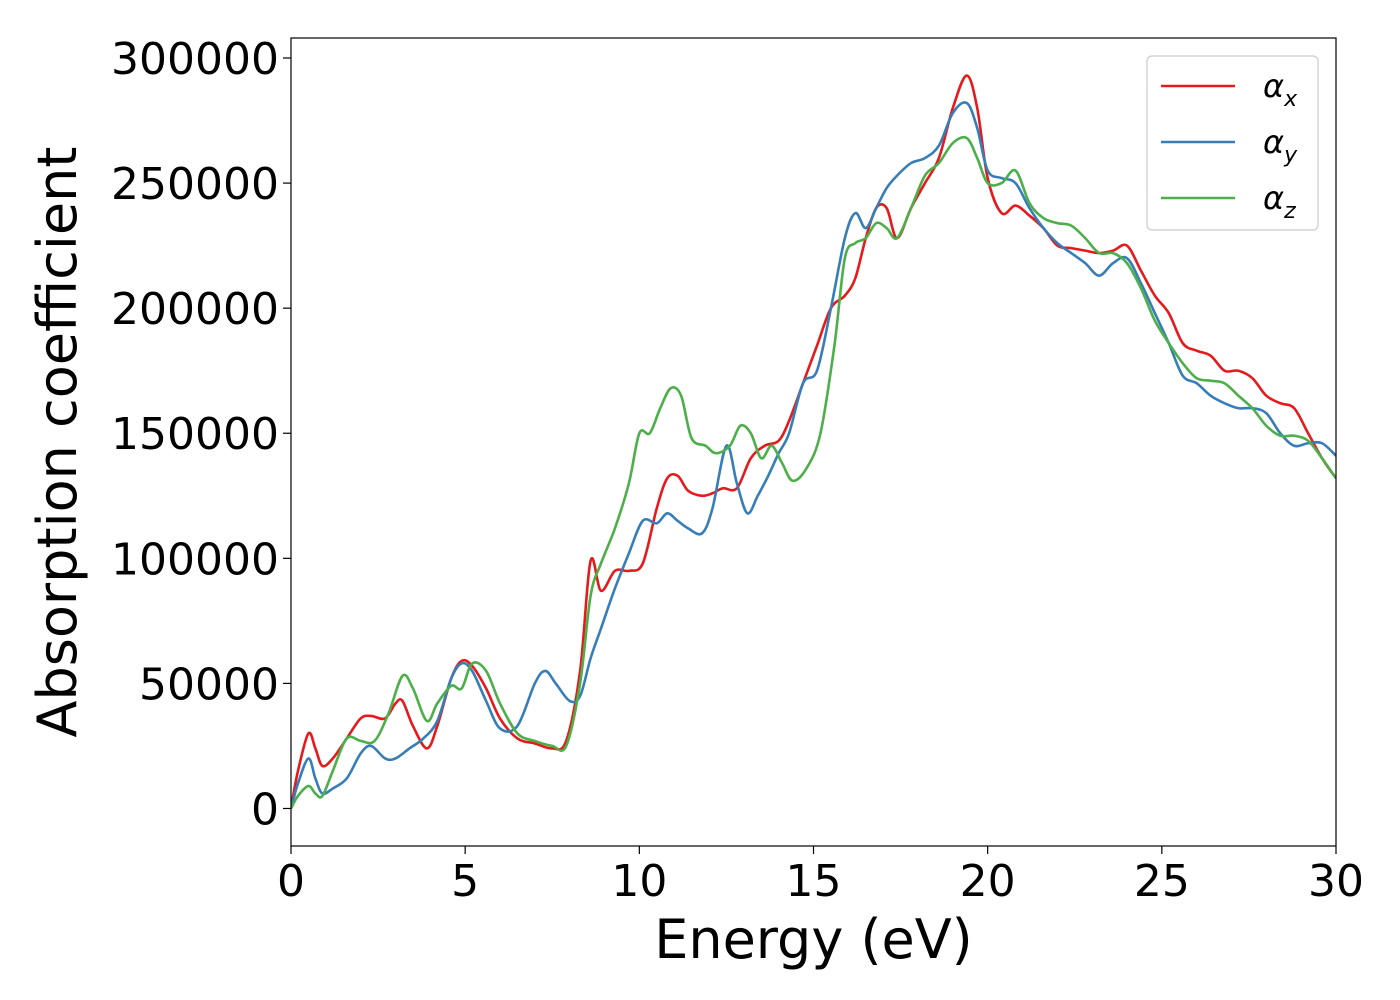  What do you see at coordinates (195, 559) in the screenshot?
I see `y-tick-label: 100000` at bounding box center [195, 559].